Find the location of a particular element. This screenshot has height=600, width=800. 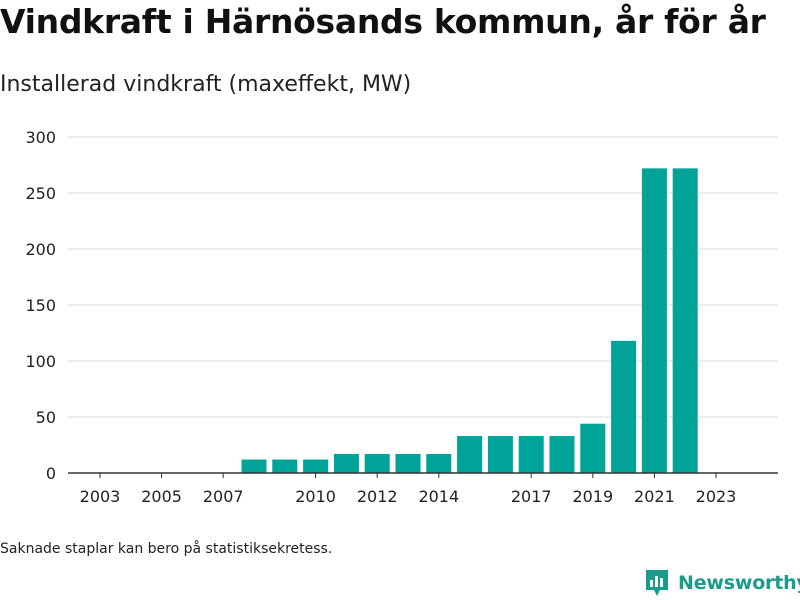

bar-2022 is located at coordinates (685, 321).